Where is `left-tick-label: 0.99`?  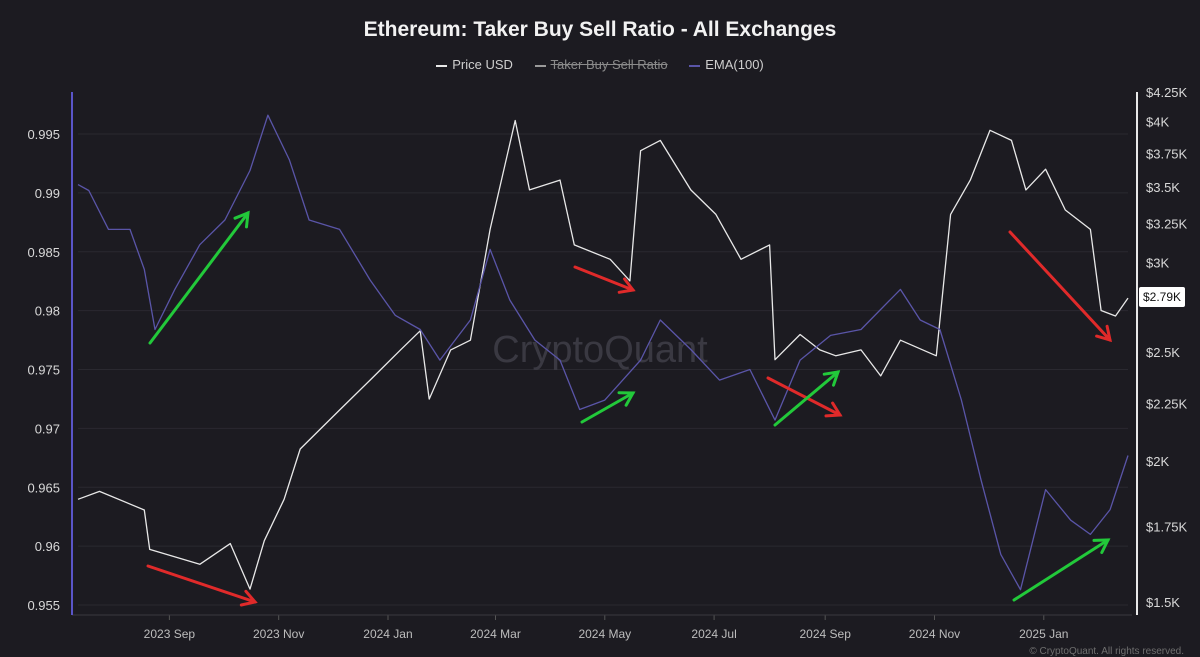 left-tick-label: 0.99 is located at coordinates (47, 193).